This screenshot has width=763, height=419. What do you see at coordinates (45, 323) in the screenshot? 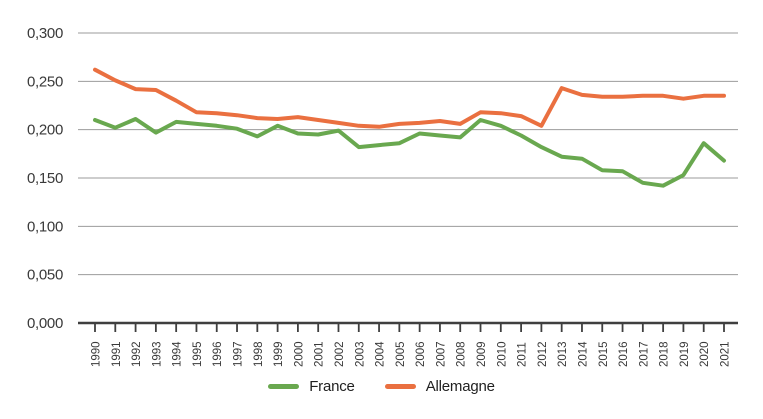
I see `y-tick-label: 0,000` at bounding box center [45, 323].